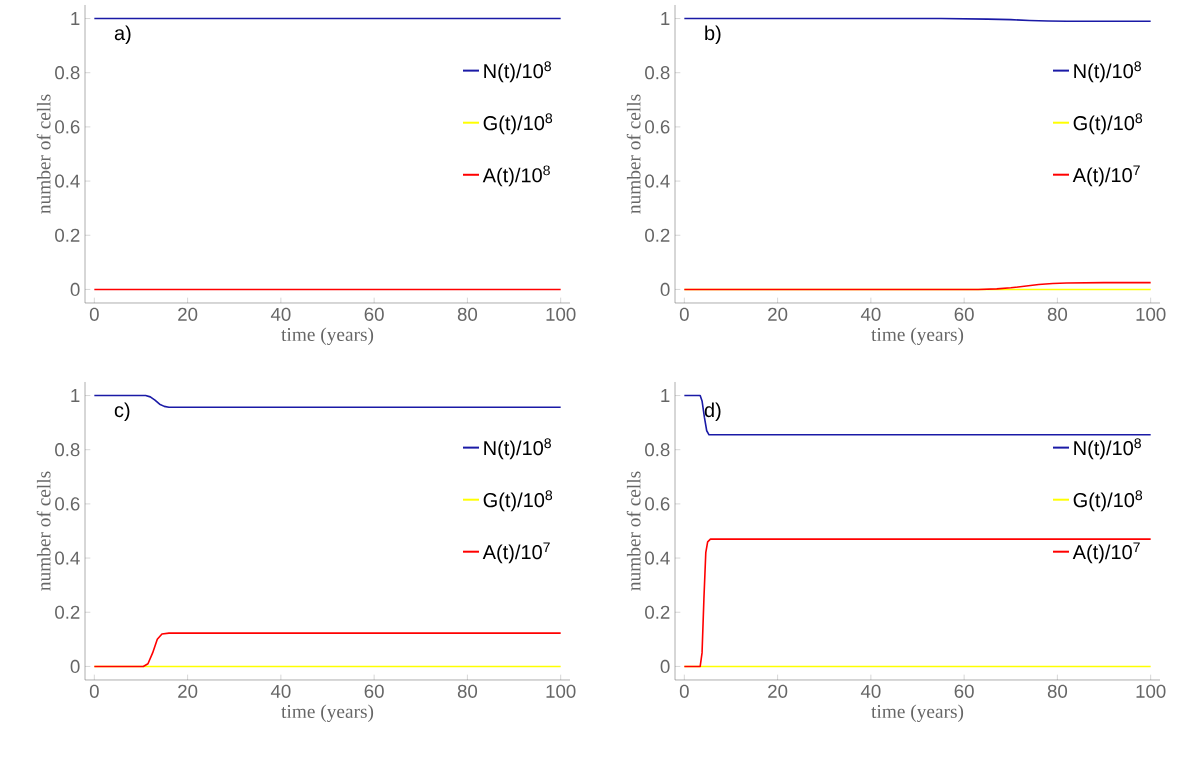  What do you see at coordinates (713, 35) in the screenshot?
I see `annotation: b)` at bounding box center [713, 35].